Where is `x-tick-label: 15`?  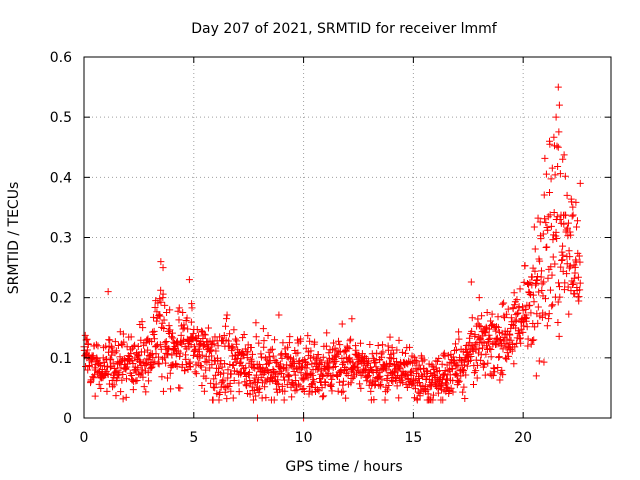
x-tick-label: 15 is located at coordinates (413, 438).